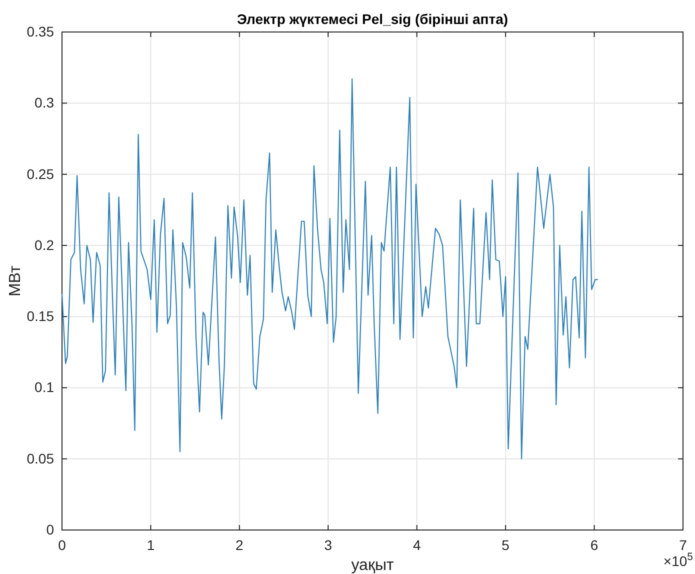 The image size is (695, 574). What do you see at coordinates (328, 544) in the screenshot?
I see `x-tick-label: 3` at bounding box center [328, 544].